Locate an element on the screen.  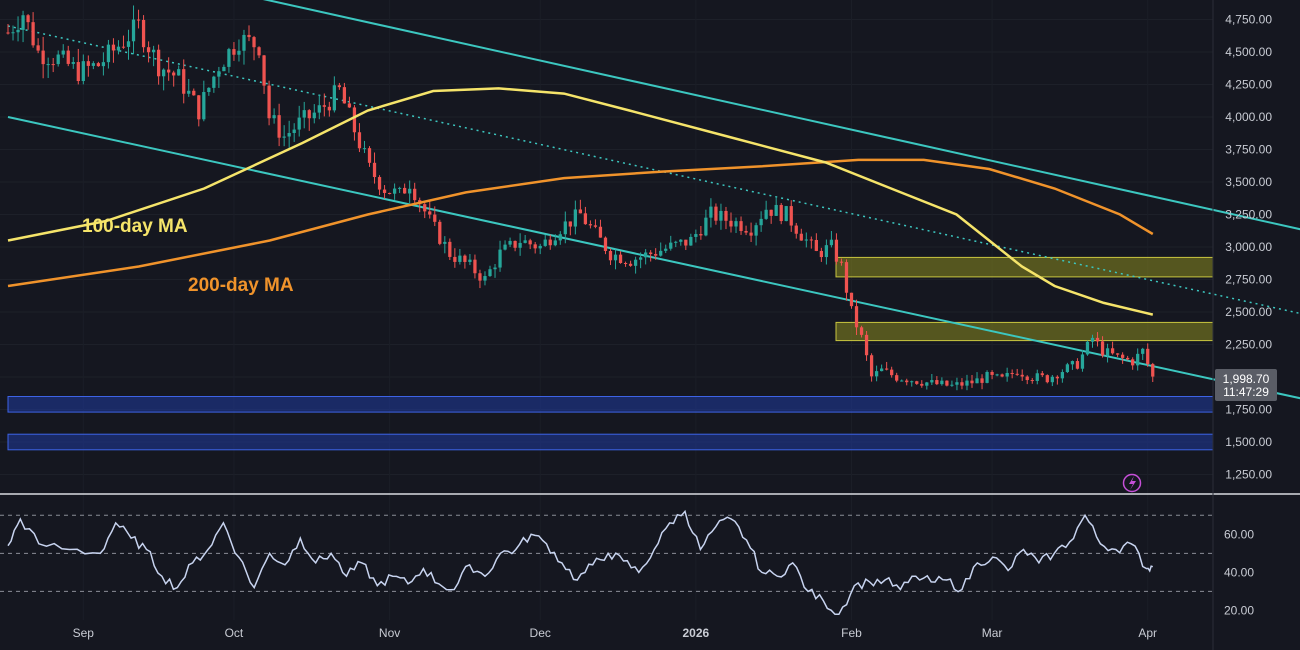
rsi-line is located at coordinates (580, 562).